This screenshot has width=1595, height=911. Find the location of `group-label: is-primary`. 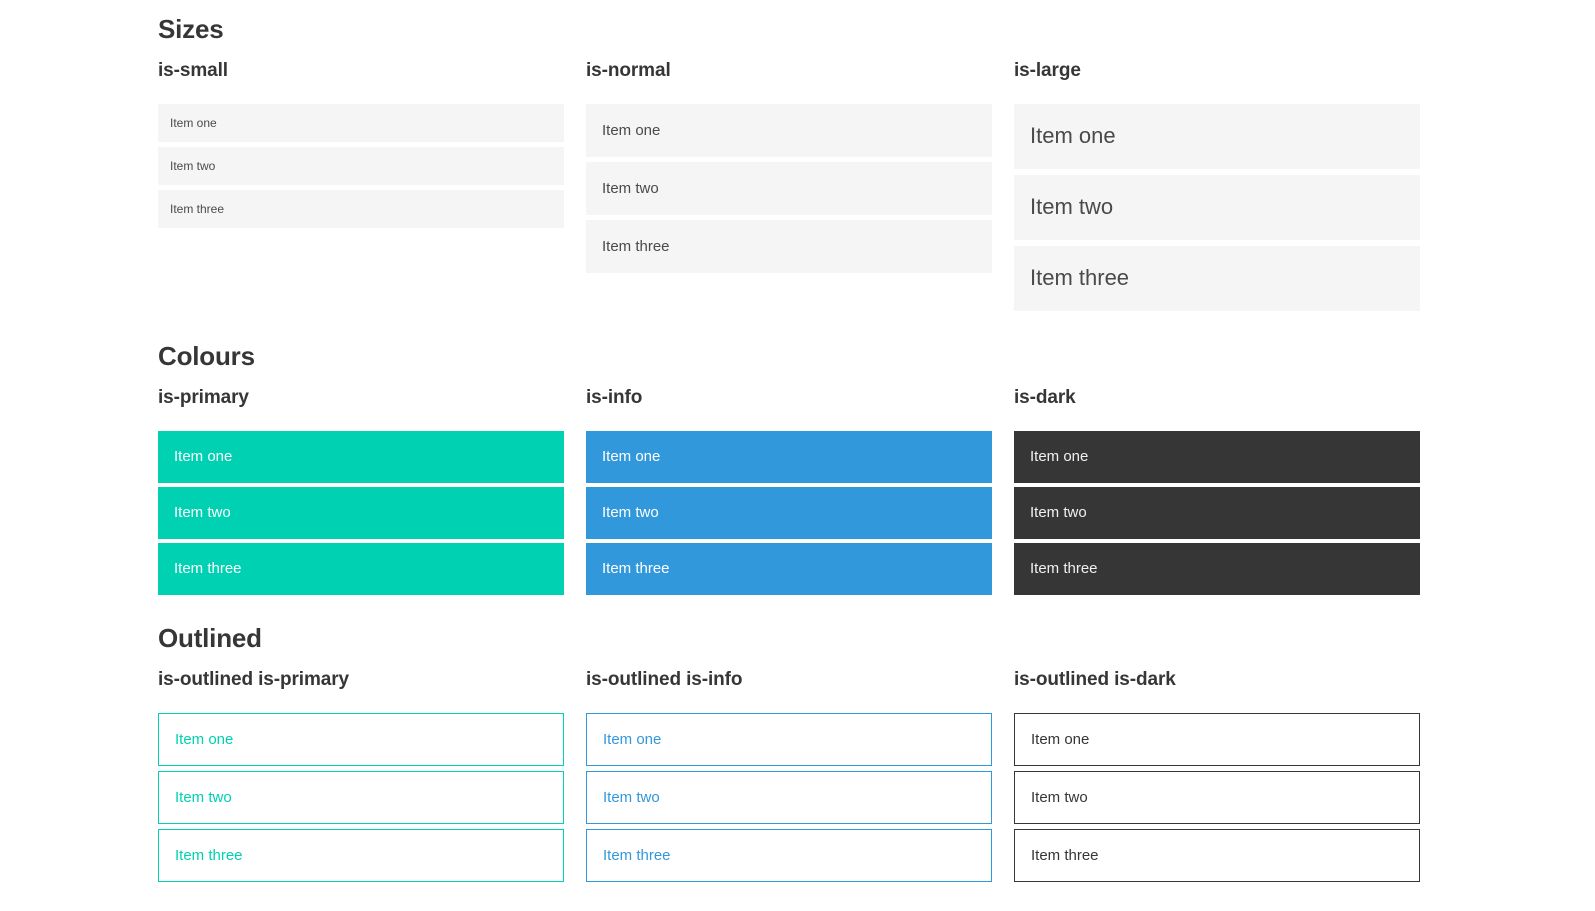

group-label: is-primary is located at coordinates (203, 398).